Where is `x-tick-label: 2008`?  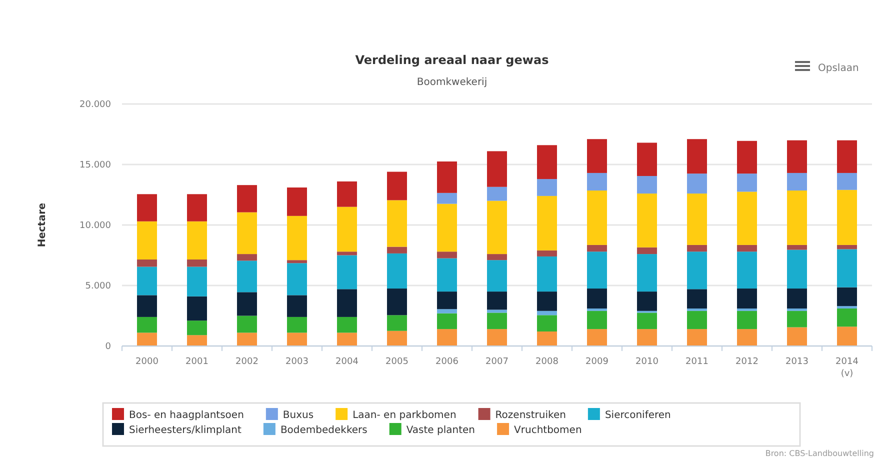 x-tick-label: 2008 is located at coordinates (547, 362).